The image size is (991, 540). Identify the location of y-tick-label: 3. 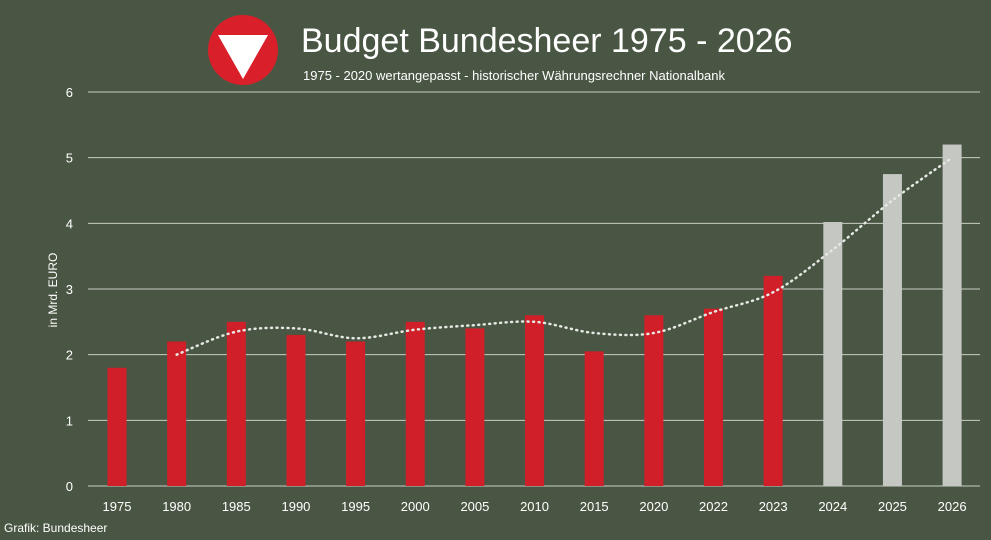
(69, 289).